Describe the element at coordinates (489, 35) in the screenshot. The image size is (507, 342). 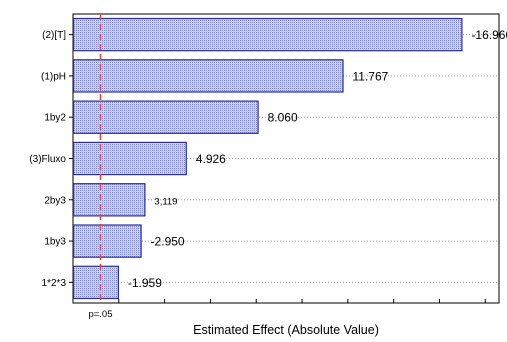
I see `data-label: -16.960` at that location.